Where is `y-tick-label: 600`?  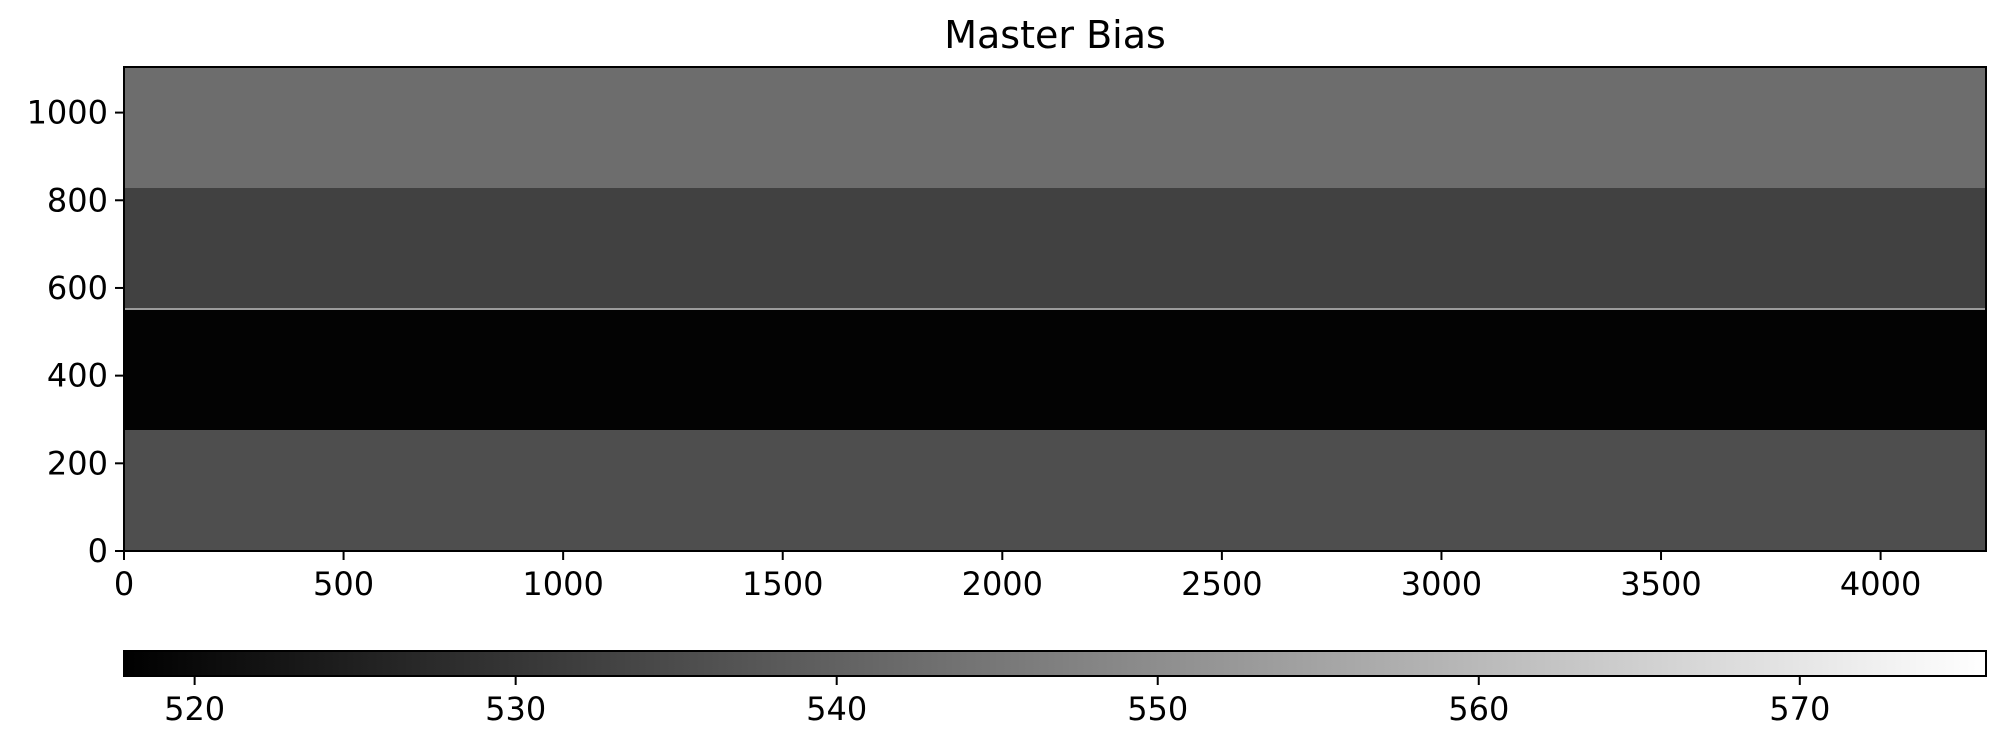 y-tick-label: 600 is located at coordinates (77, 288).